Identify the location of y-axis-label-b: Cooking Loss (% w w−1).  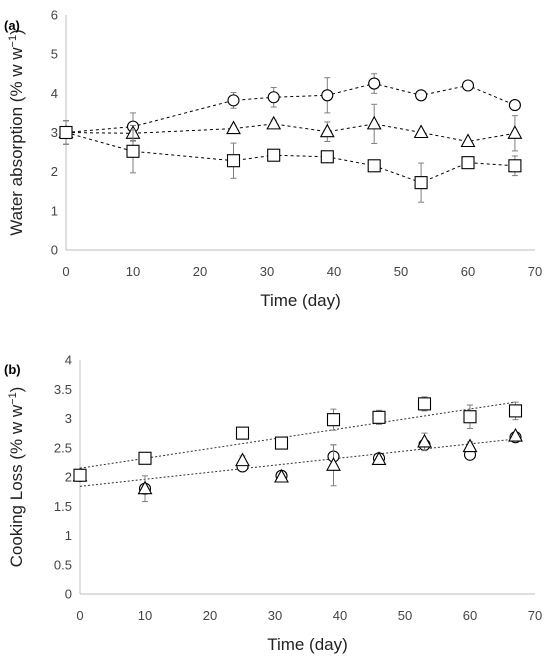
(16, 477).